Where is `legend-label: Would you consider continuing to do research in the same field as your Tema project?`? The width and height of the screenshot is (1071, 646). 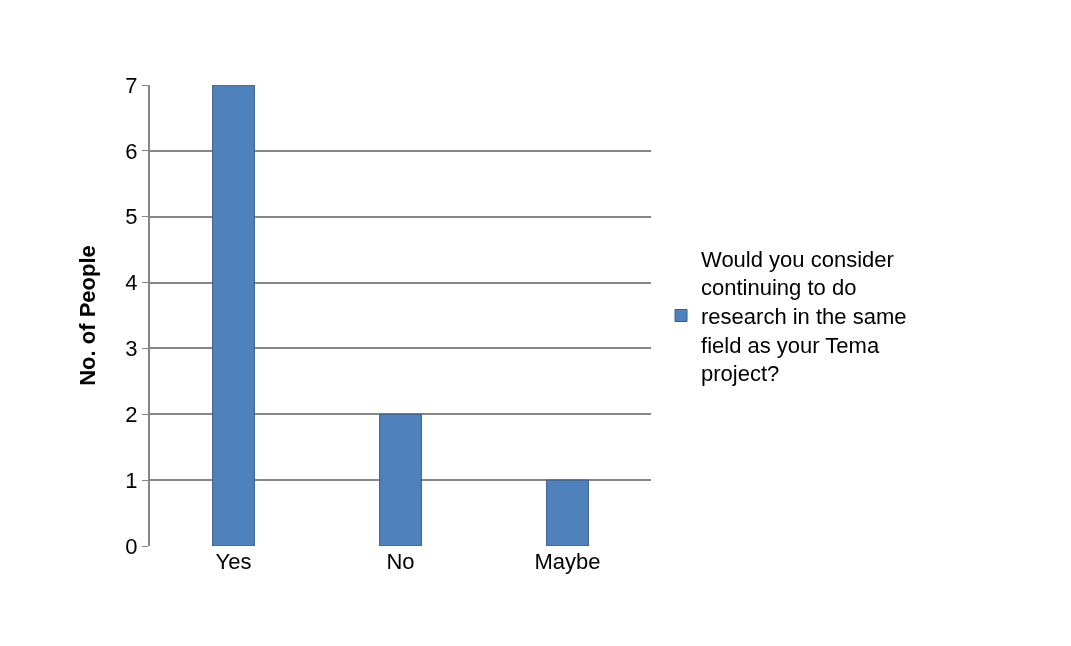
legend-label: Would you consider continuing to do research in the same field as your Tema project? is located at coordinates (804, 316).